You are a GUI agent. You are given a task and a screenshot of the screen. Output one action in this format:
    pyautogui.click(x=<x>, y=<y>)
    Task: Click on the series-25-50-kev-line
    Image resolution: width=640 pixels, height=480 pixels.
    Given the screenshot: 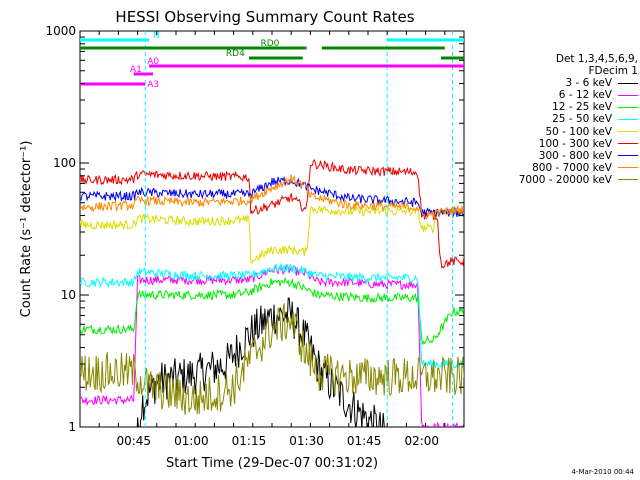 What is the action you would take?
    pyautogui.click(x=272, y=316)
    